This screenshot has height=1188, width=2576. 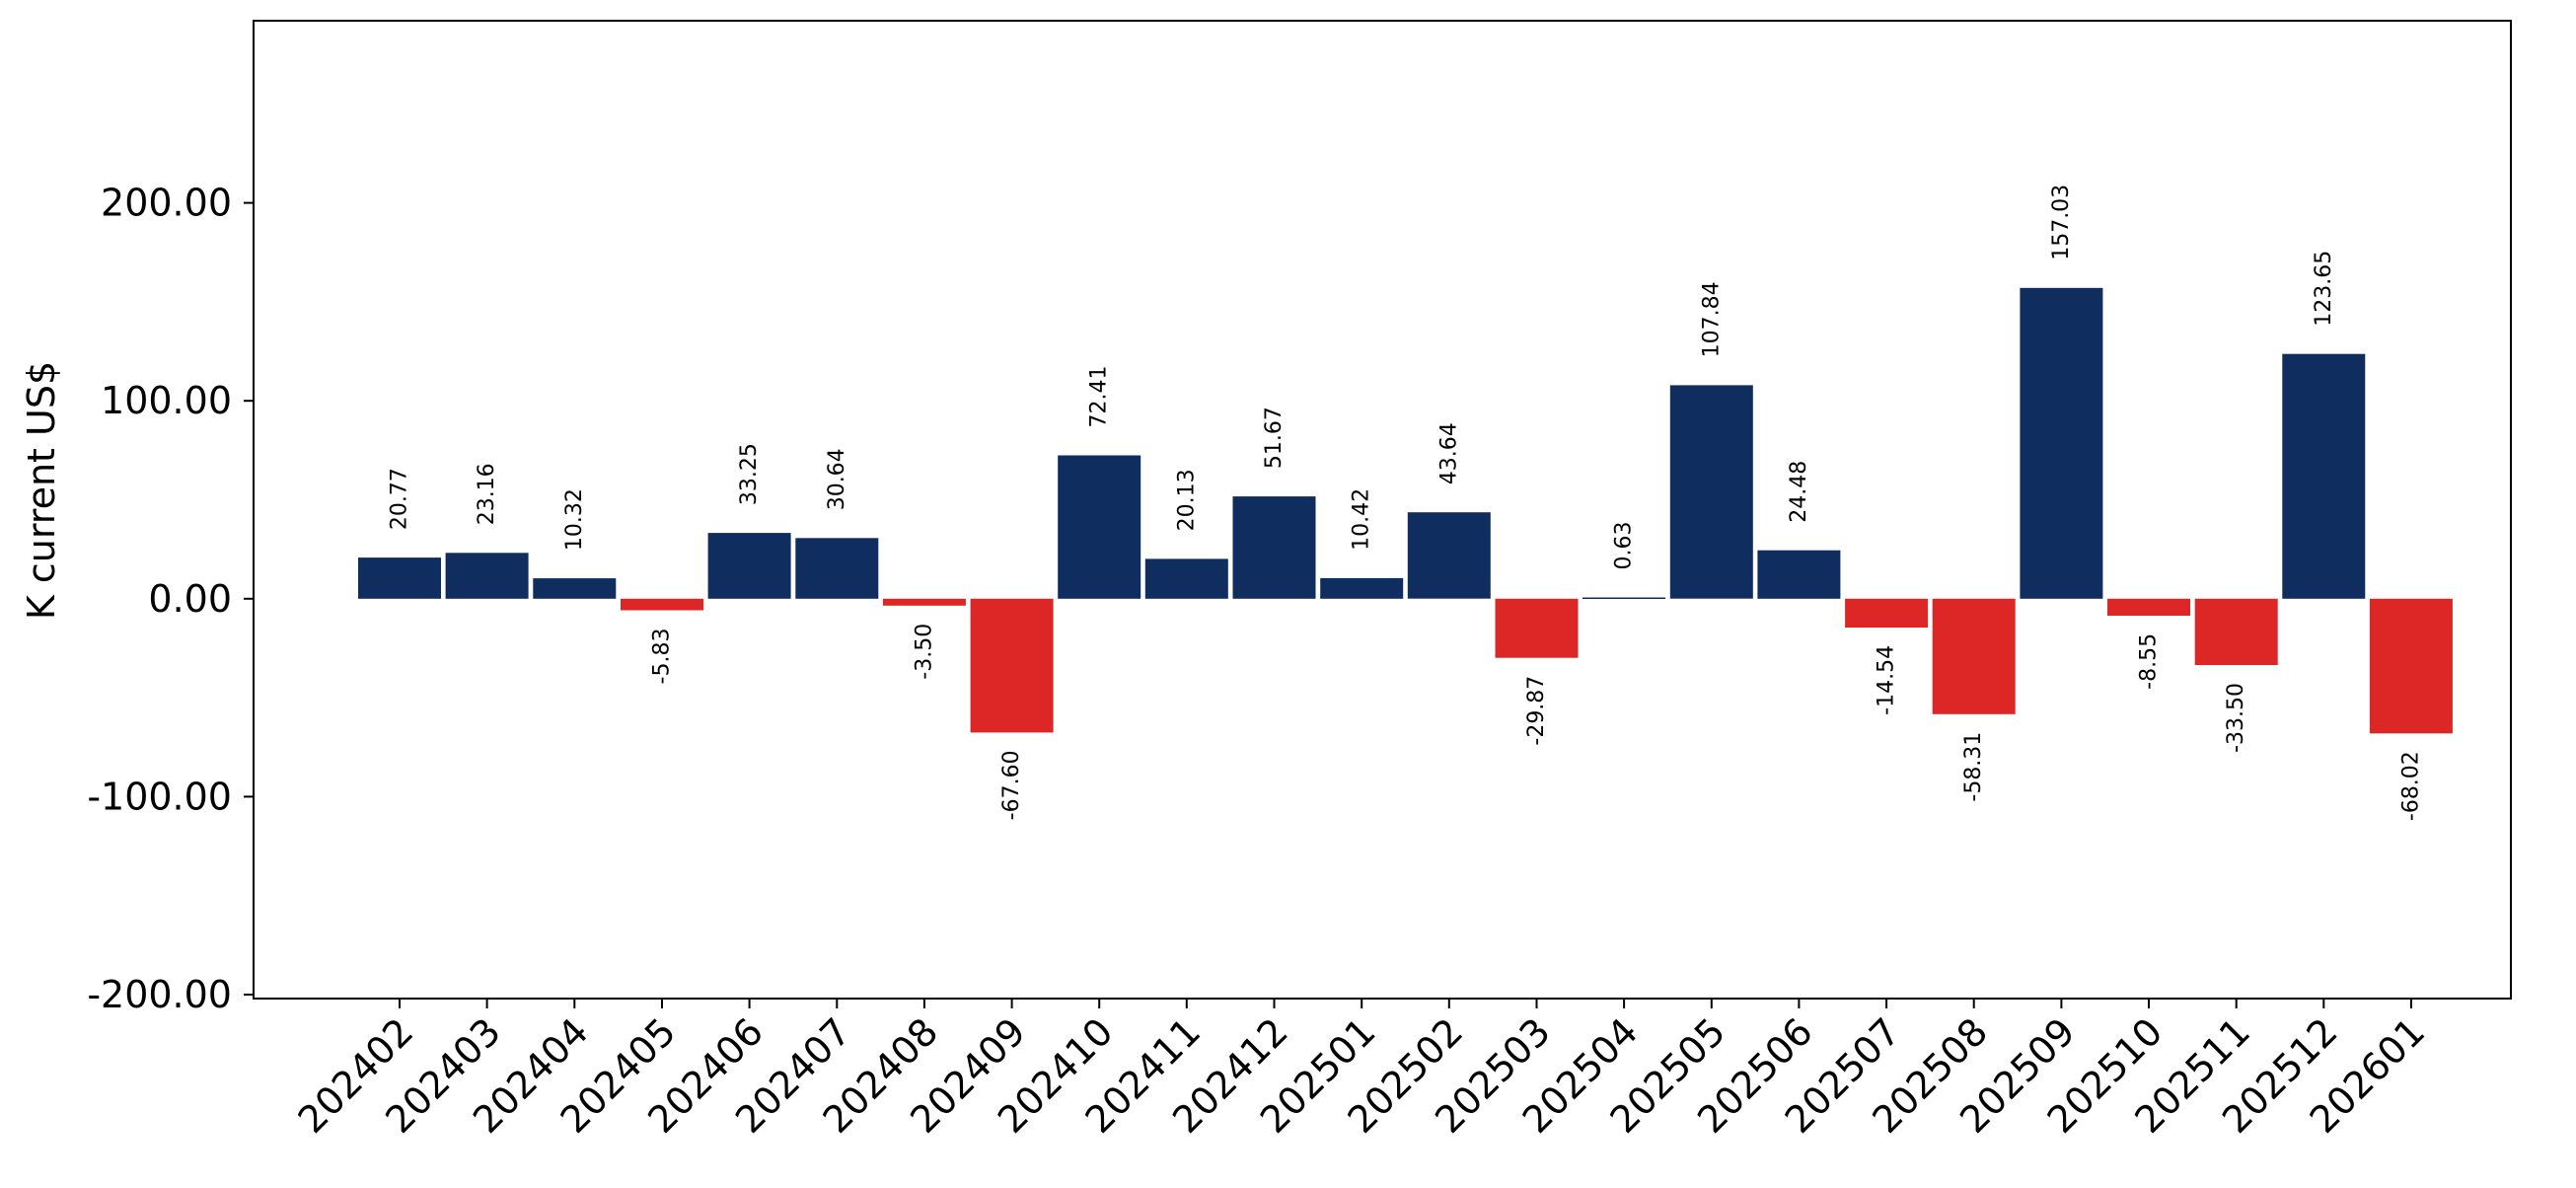 I want to click on value-label: 20.13, so click(x=1186, y=500).